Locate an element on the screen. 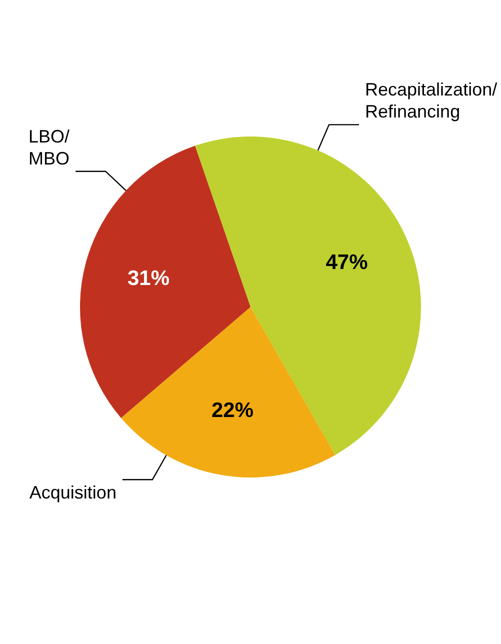 The image size is (501, 644). slice-label: LBO/MBO is located at coordinates (49, 147).